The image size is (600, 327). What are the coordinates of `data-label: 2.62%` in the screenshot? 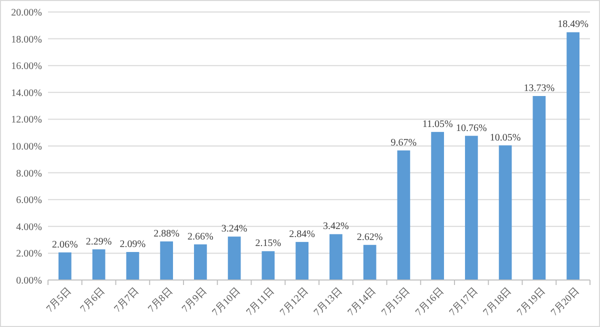 It's located at (369, 237).